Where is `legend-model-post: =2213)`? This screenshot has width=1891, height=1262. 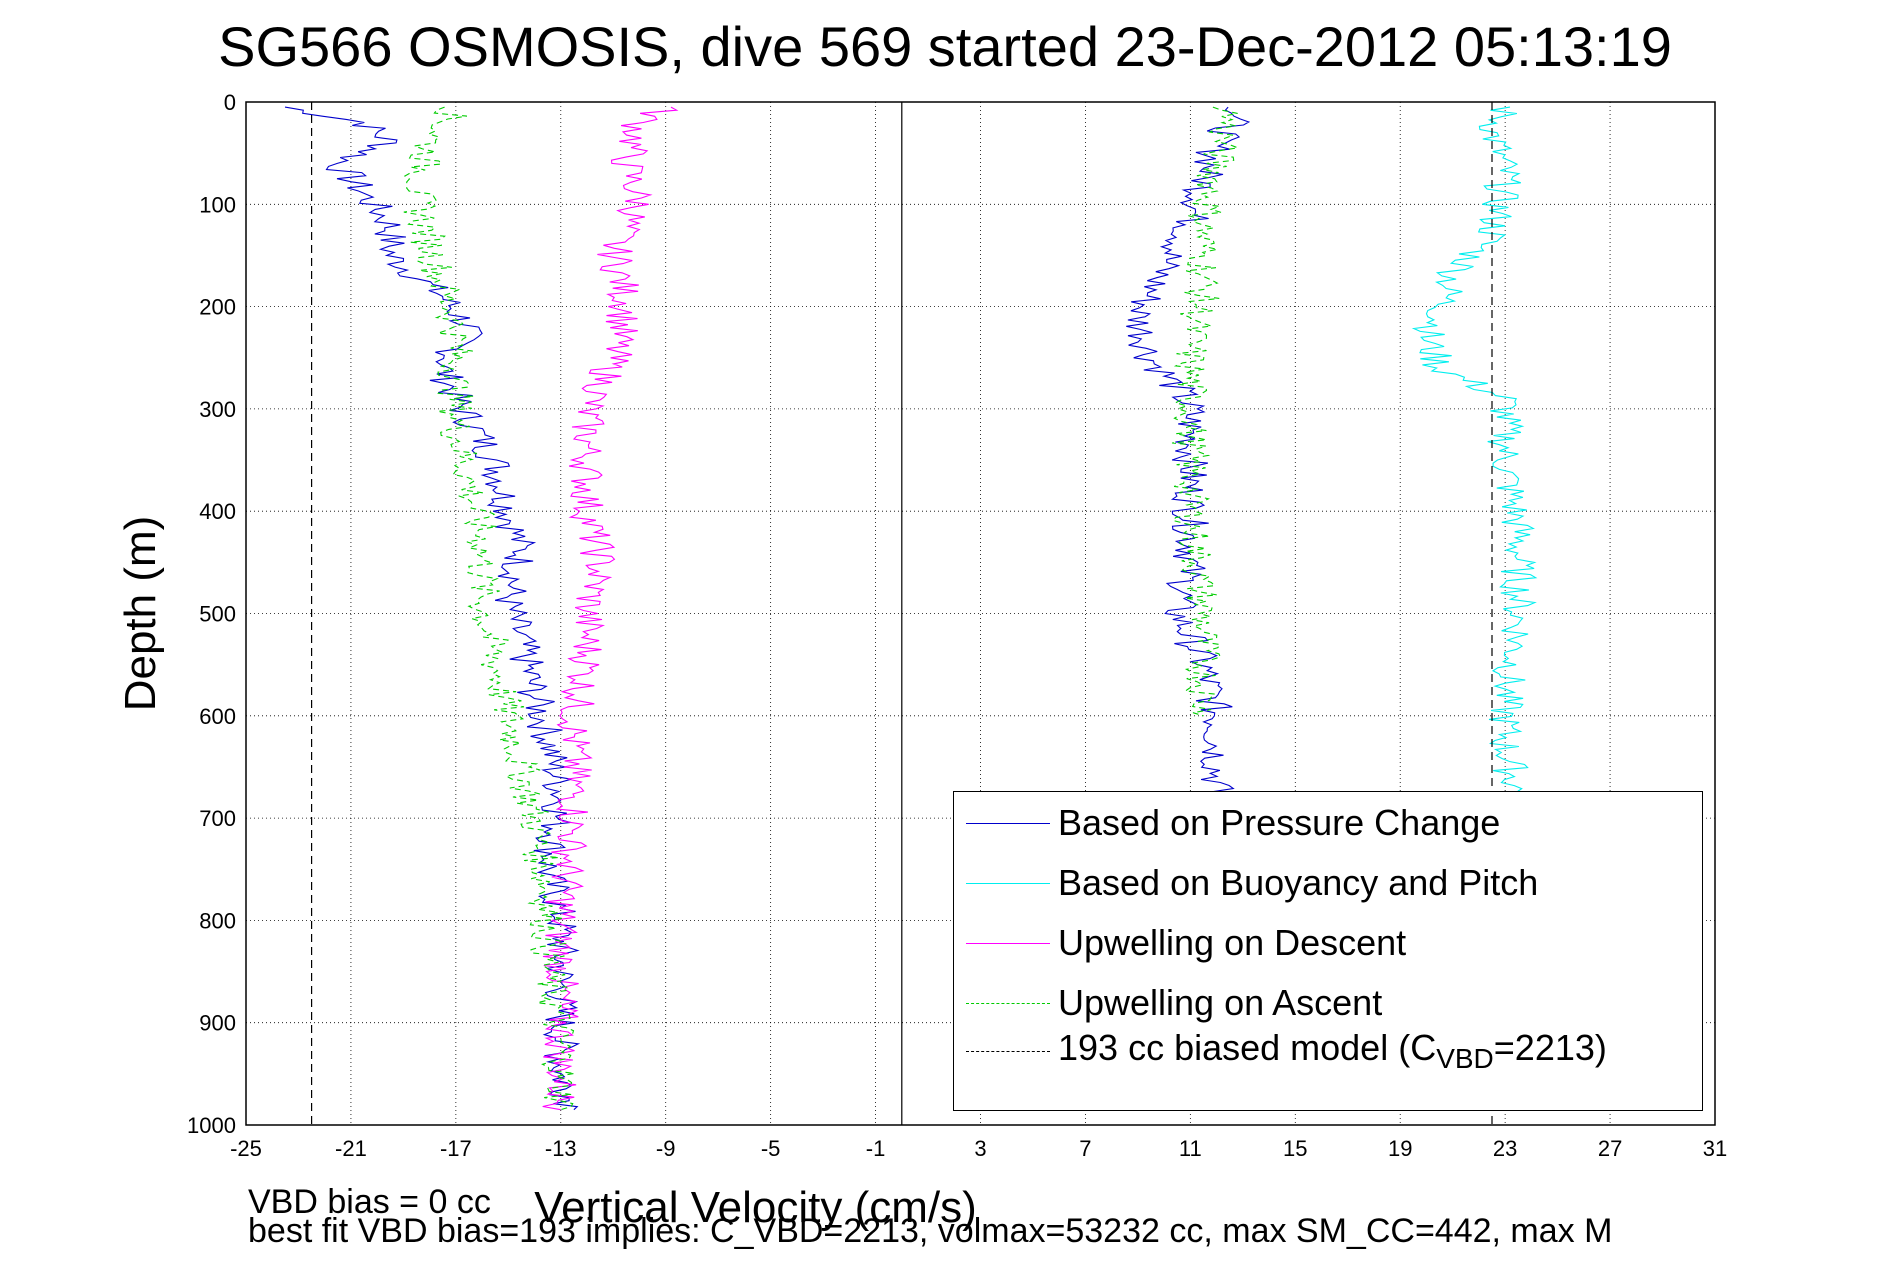
legend-model-post: =2213) is located at coordinates (1550, 1047).